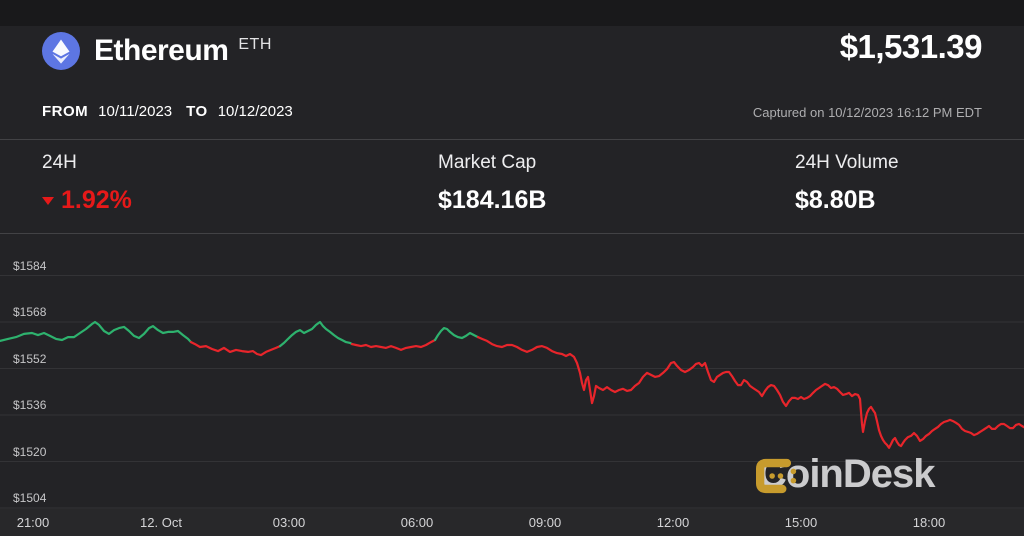 This screenshot has width=1024, height=536. Describe the element at coordinates (61, 51) in the screenshot. I see `ethereum-logo-icon` at that location.